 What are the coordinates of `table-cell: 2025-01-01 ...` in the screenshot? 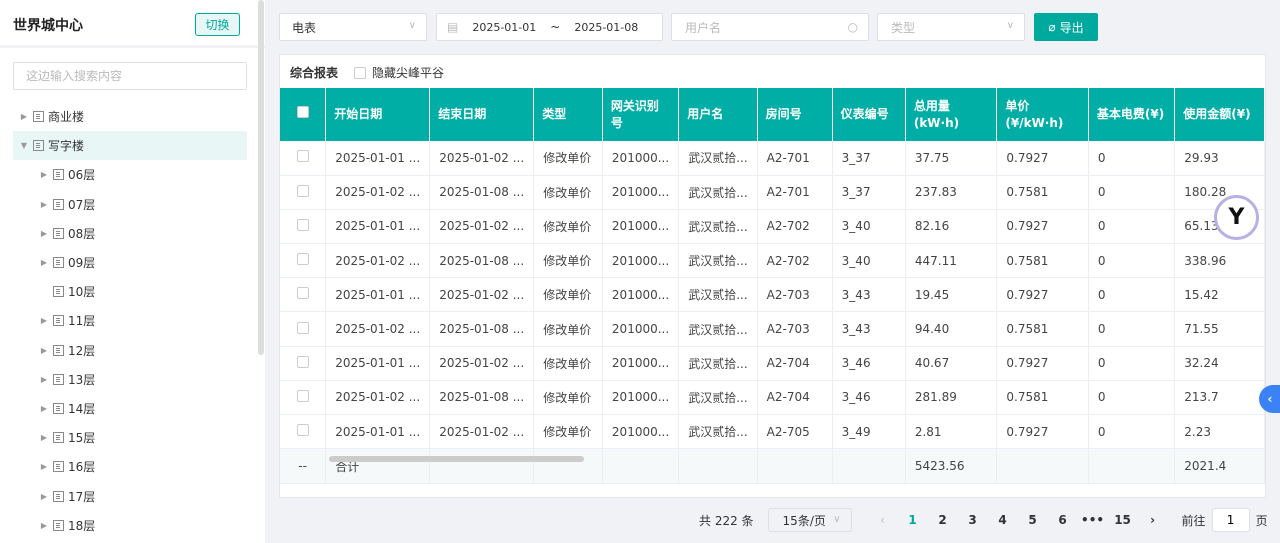 It's located at (378, 158).